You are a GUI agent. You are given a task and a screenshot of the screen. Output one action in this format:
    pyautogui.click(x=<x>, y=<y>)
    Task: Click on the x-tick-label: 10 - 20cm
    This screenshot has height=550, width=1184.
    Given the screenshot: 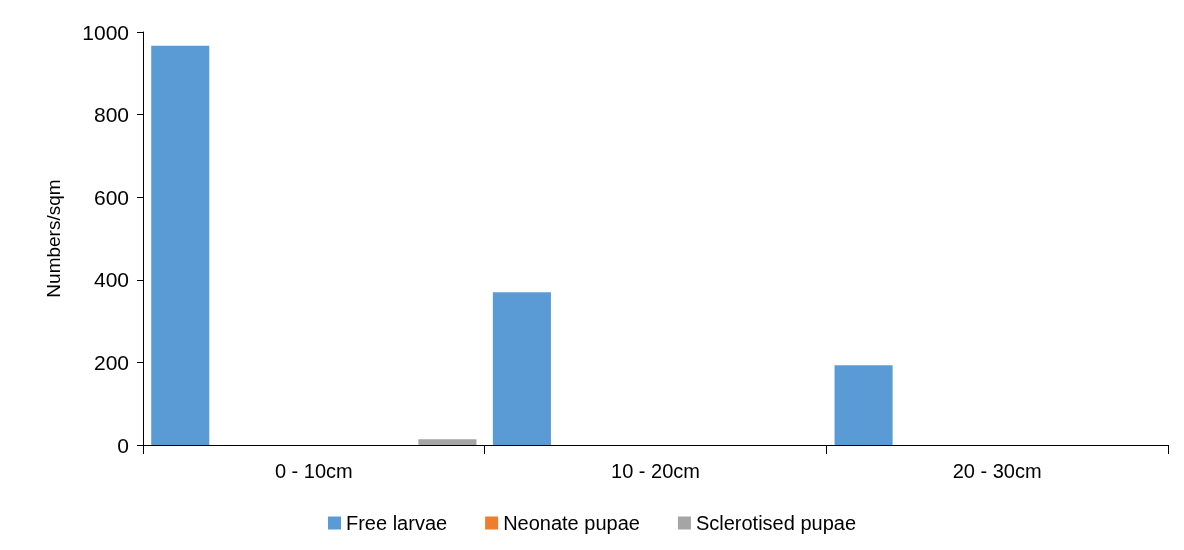 What is the action you would take?
    pyautogui.click(x=655, y=471)
    